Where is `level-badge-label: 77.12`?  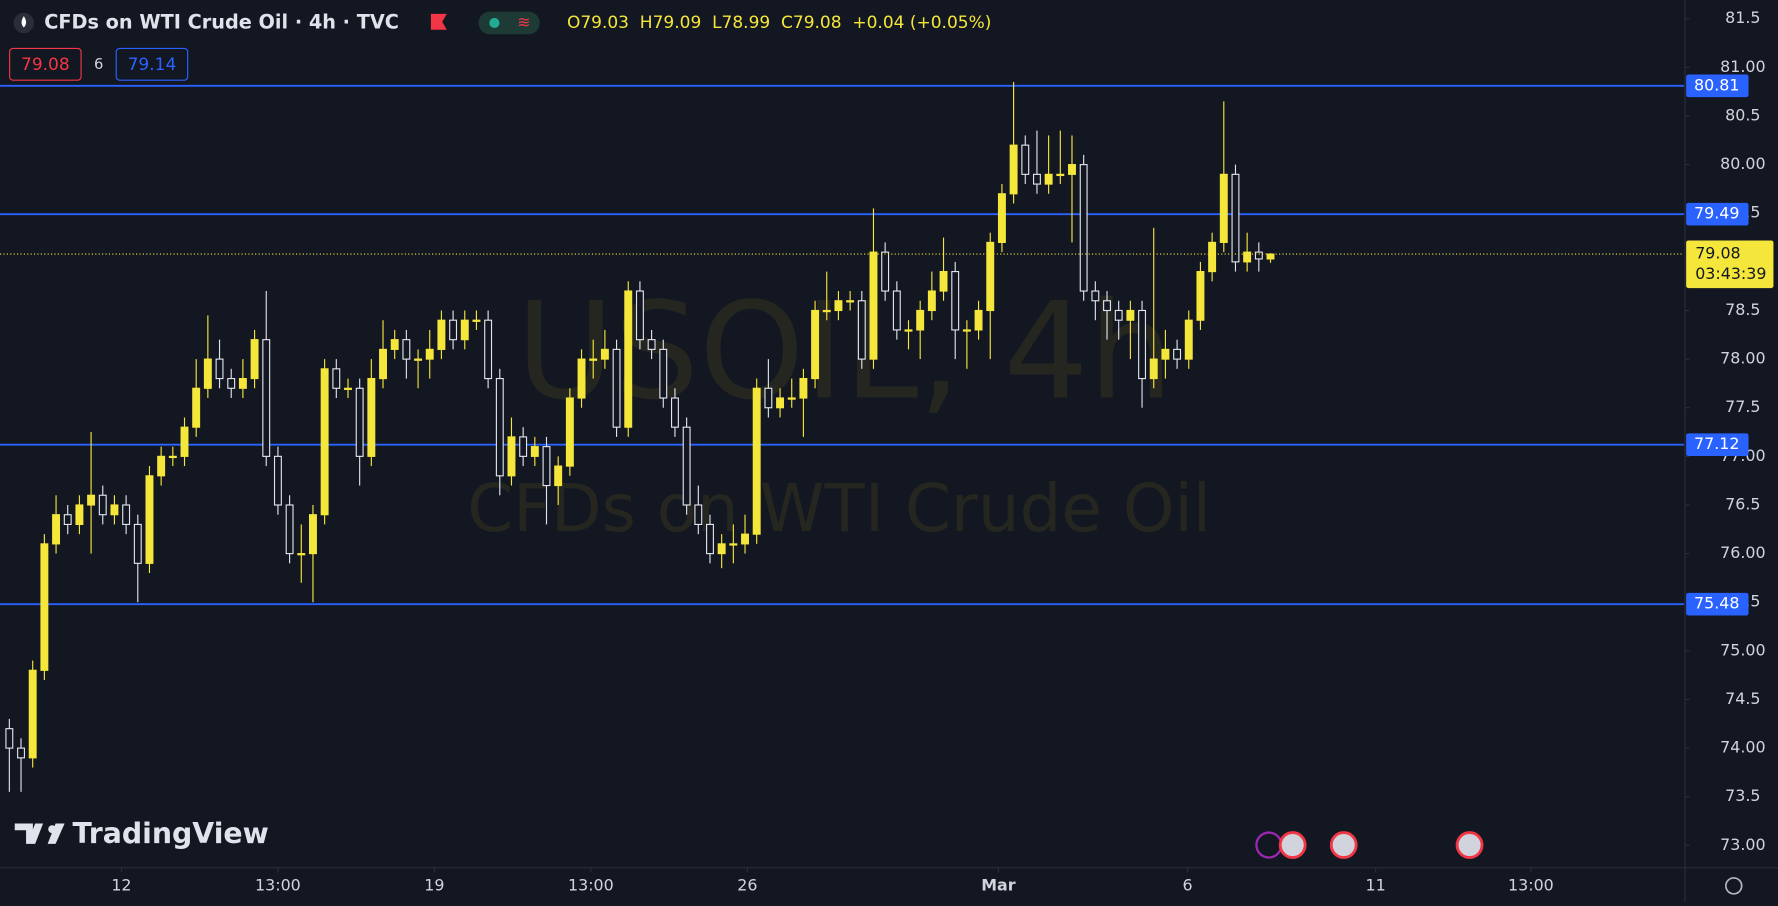
level-badge-label: 77.12 is located at coordinates (1716, 443).